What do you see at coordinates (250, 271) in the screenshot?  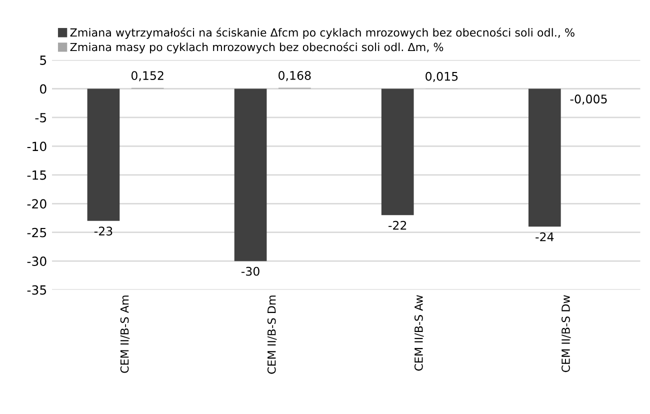 I see `data-label: -30` at bounding box center [250, 271].